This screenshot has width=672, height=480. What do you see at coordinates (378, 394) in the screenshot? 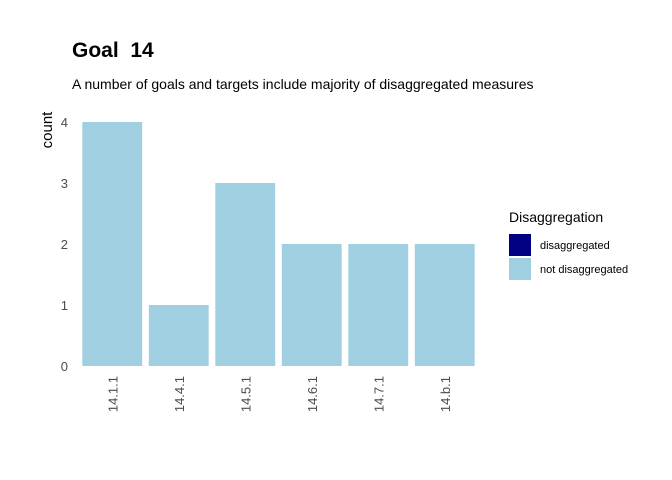
I see `x-tick-label: 14.7.1` at bounding box center [378, 394].